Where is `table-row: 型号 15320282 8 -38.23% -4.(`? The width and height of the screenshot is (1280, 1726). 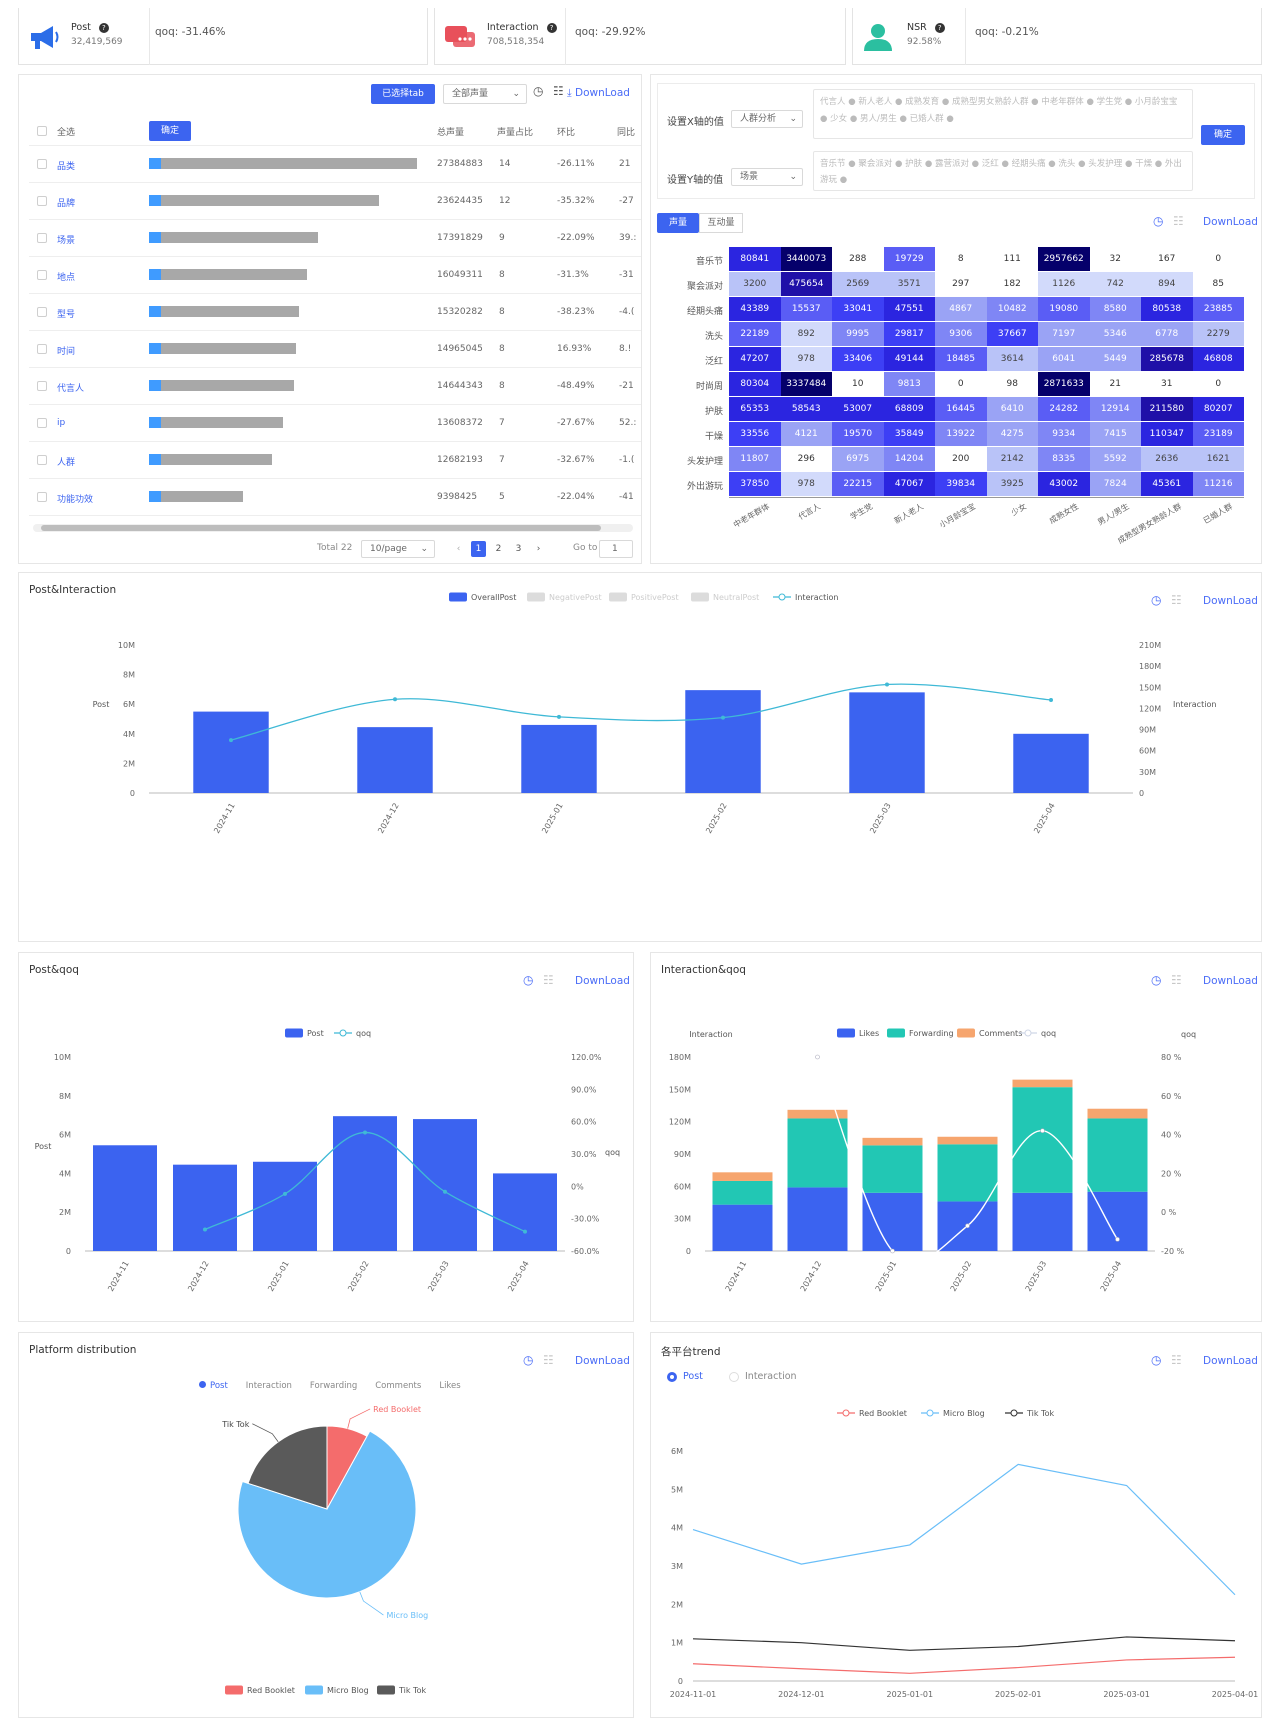
table-row: 型号 15320282 8 -38.23% -4.( is located at coordinates (335, 312).